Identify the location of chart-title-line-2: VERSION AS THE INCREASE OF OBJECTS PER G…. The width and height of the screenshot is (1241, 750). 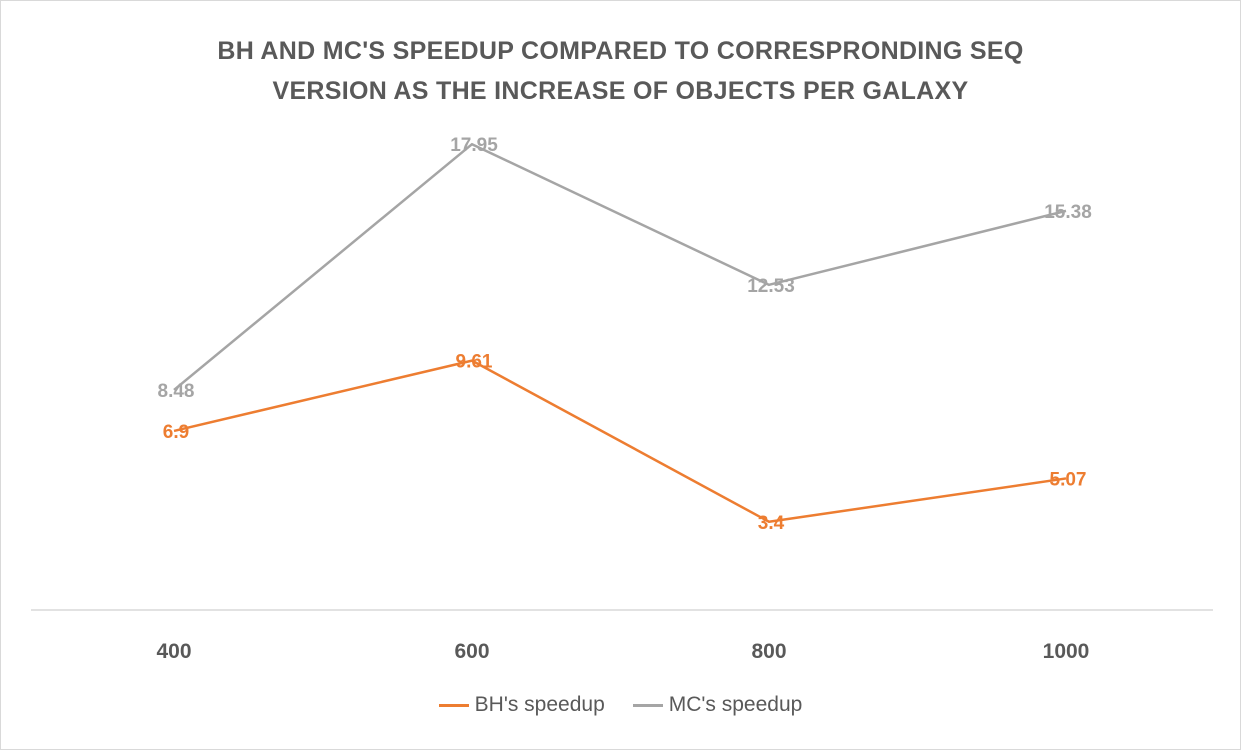
(620, 91).